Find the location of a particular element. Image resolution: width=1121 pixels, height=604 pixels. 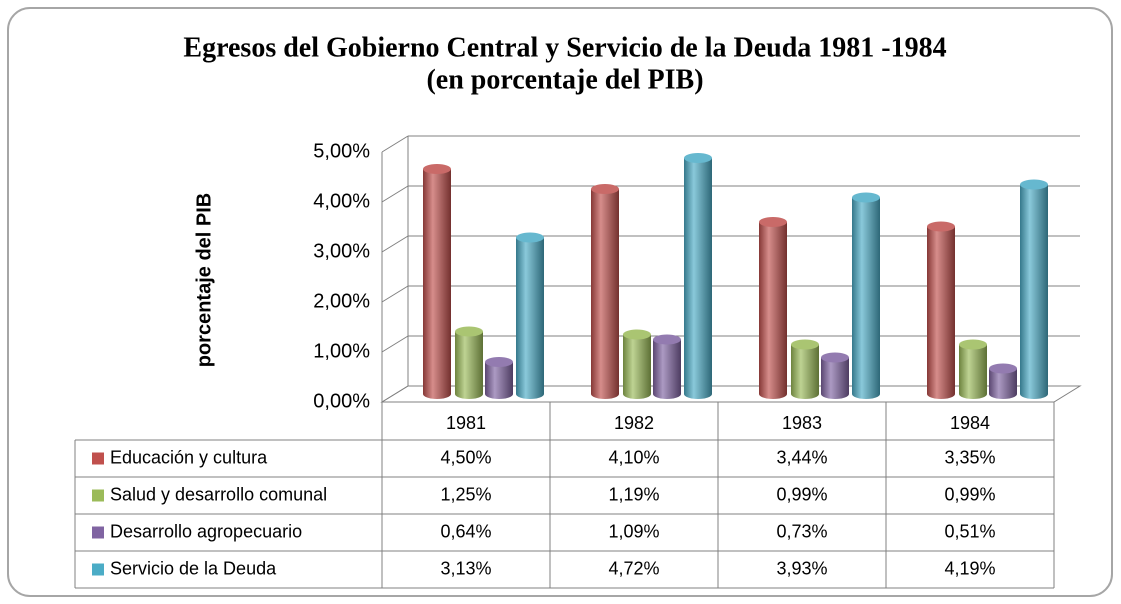

data-label: 4,50% is located at coordinates (465, 457).